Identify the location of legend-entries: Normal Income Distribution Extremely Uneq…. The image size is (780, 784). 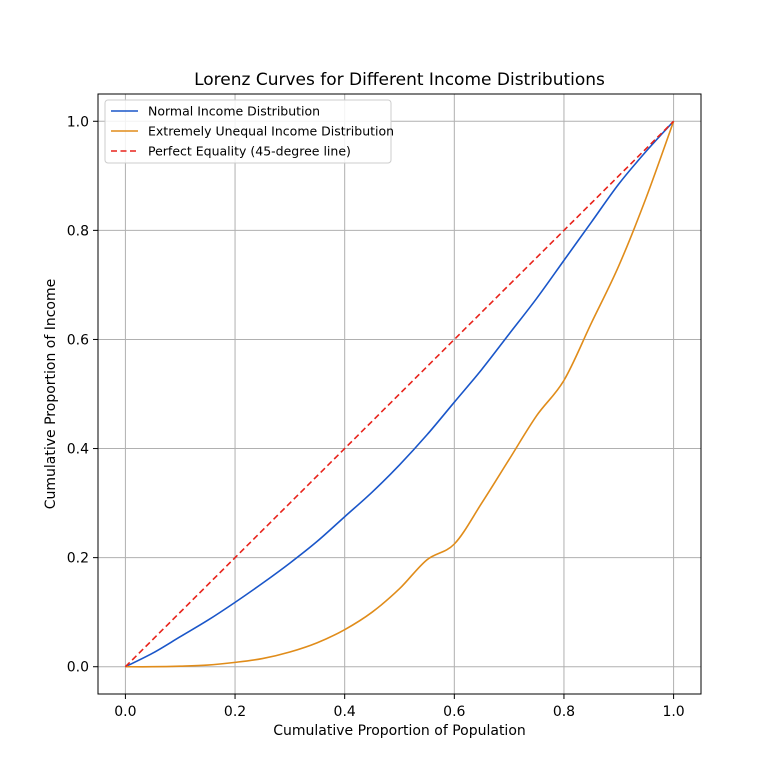
(252, 131).